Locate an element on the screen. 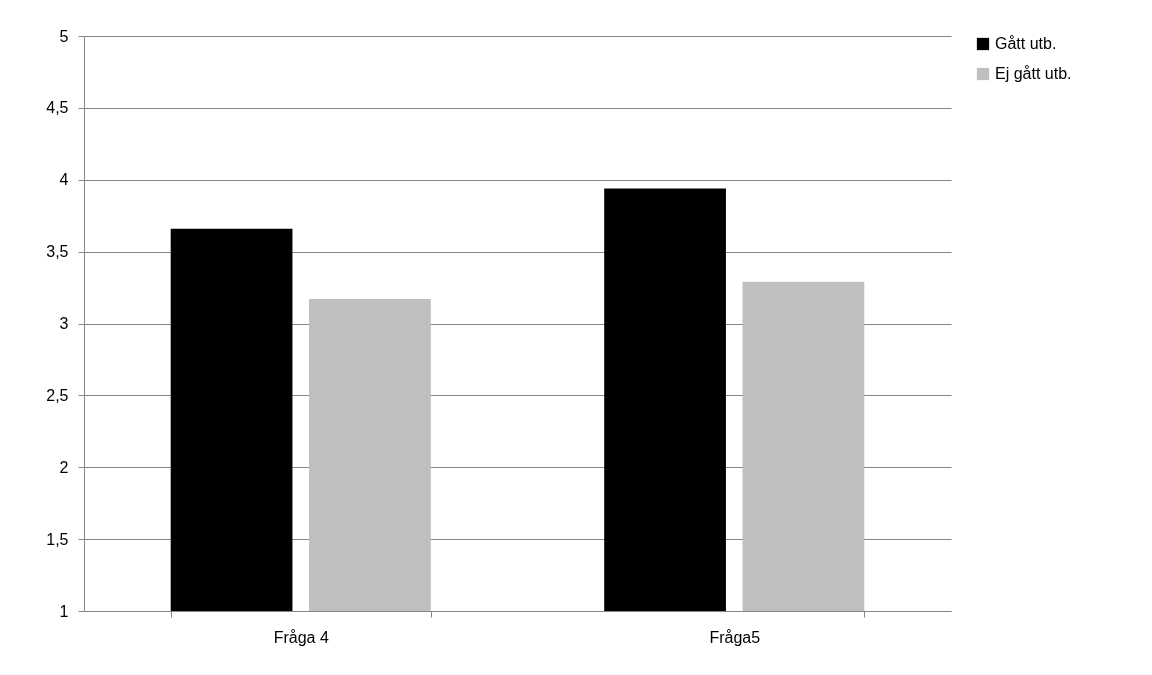  y-tick-label: 5 is located at coordinates (64, 36).